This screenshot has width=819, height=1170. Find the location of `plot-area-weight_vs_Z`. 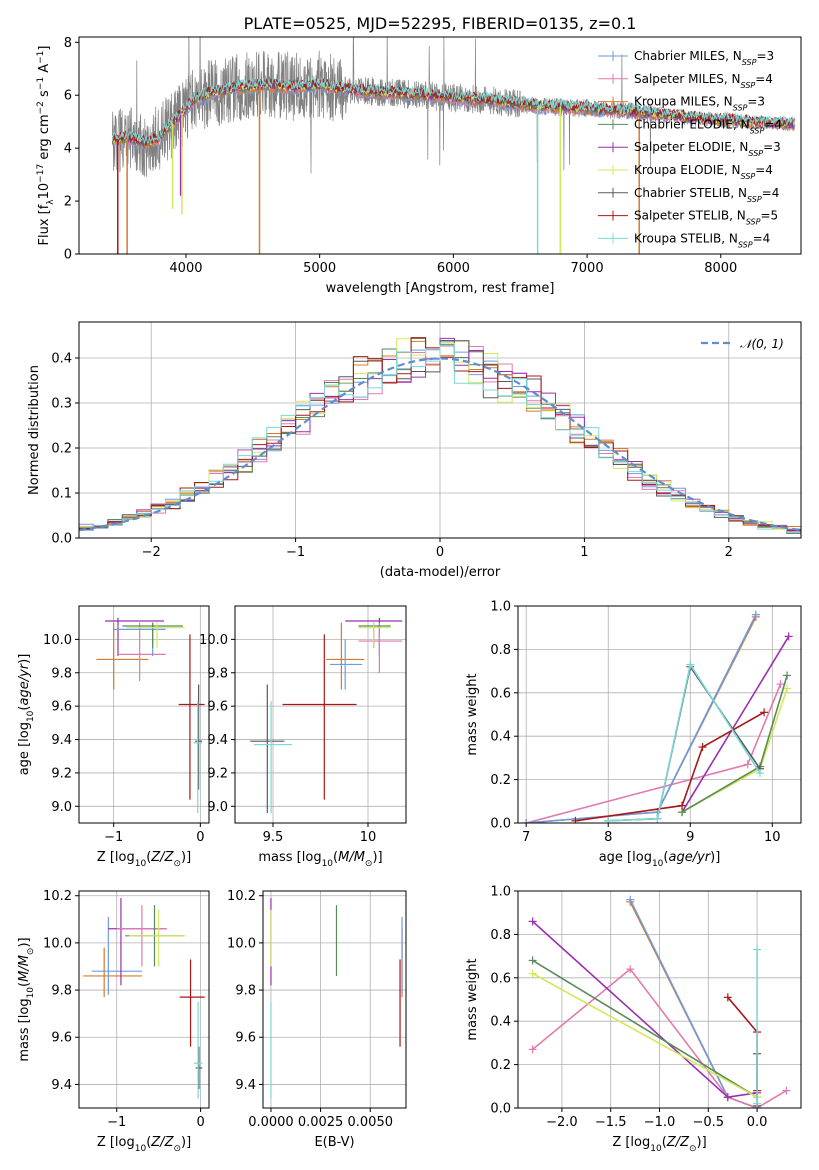

plot-area-weight_vs_Z is located at coordinates (659, 1001).